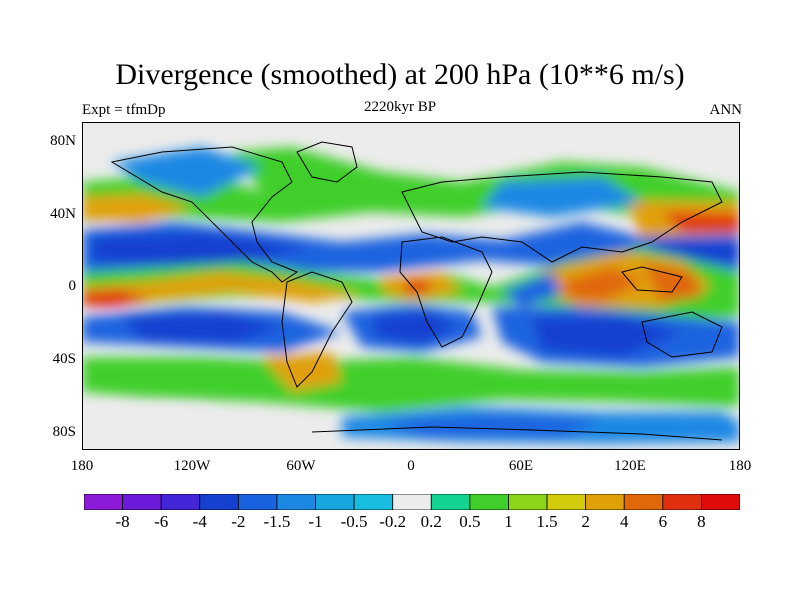 The height and width of the screenshot is (600, 800). Describe the element at coordinates (315, 521) in the screenshot. I see `colorbar-label: -1` at that location.